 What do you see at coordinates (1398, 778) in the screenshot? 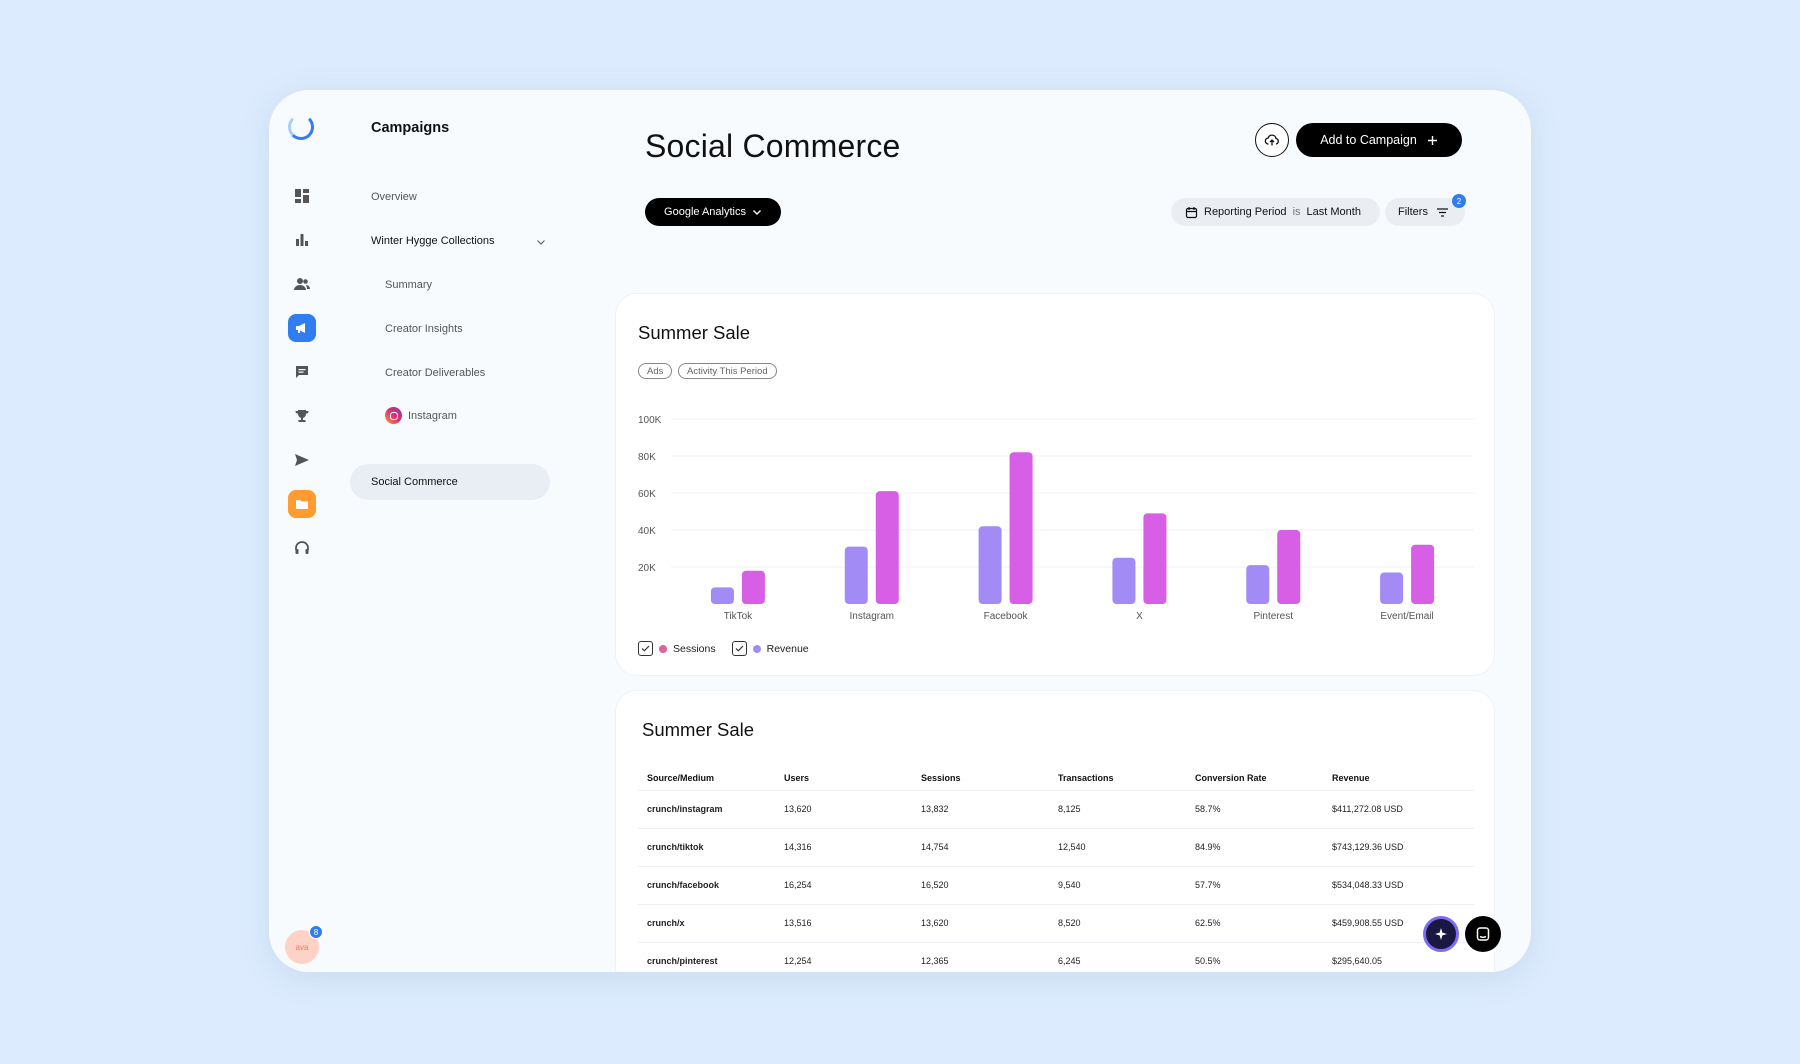
I see `column-header: Revenue` at bounding box center [1398, 778].